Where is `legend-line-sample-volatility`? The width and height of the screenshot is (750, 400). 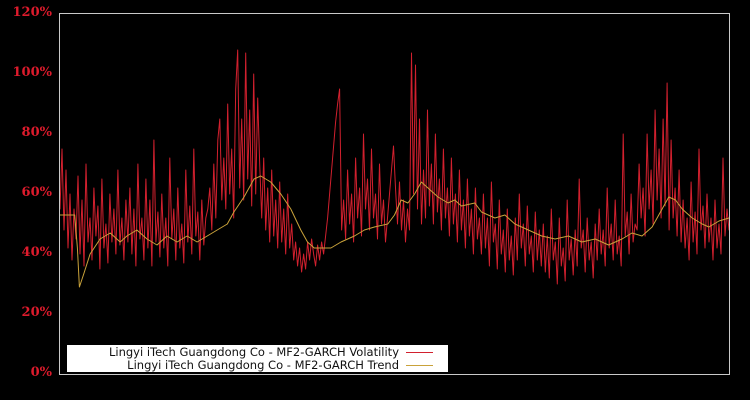
legend-line-sample-volatility is located at coordinates (419, 352).